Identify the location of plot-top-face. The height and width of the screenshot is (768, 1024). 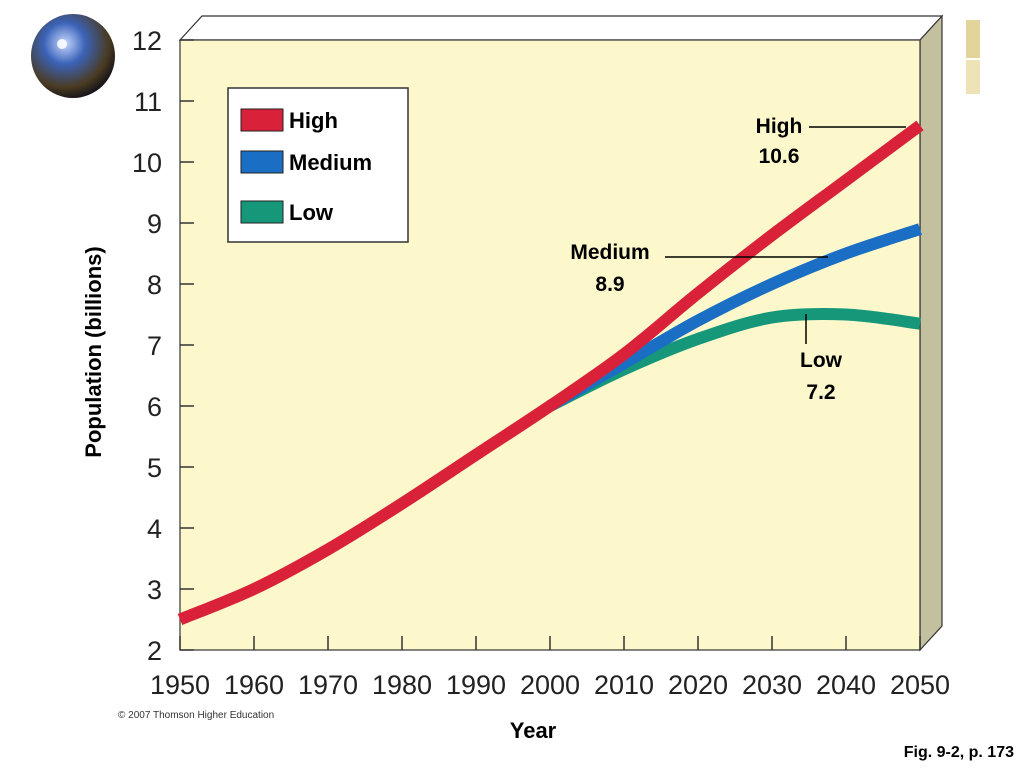
(561, 28).